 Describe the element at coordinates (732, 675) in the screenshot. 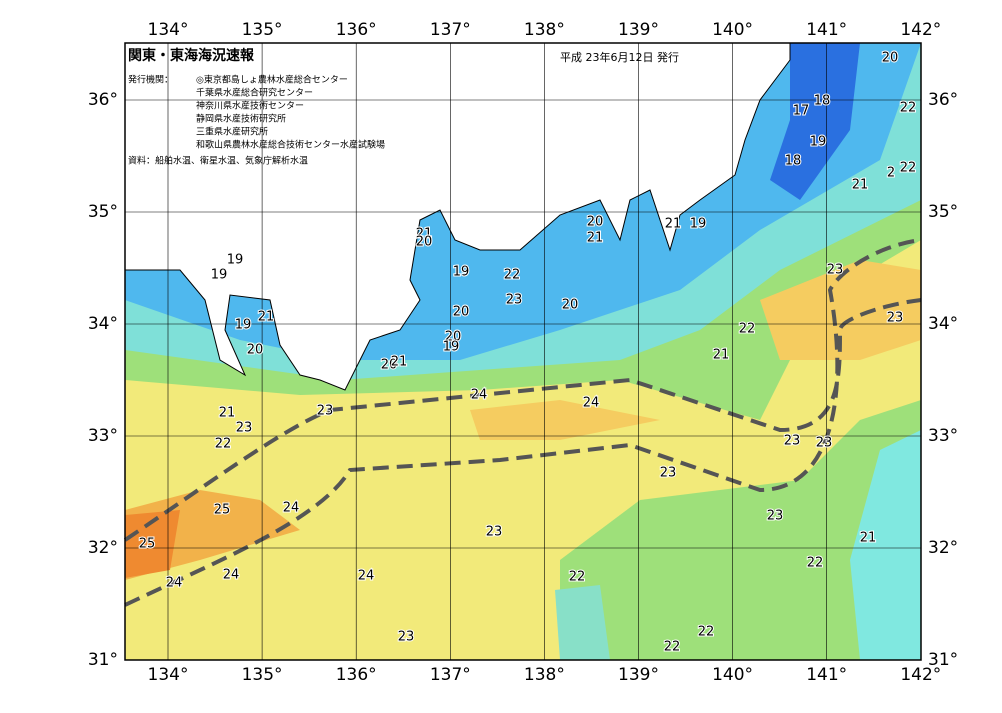

I see `longitude-label: 140°` at that location.